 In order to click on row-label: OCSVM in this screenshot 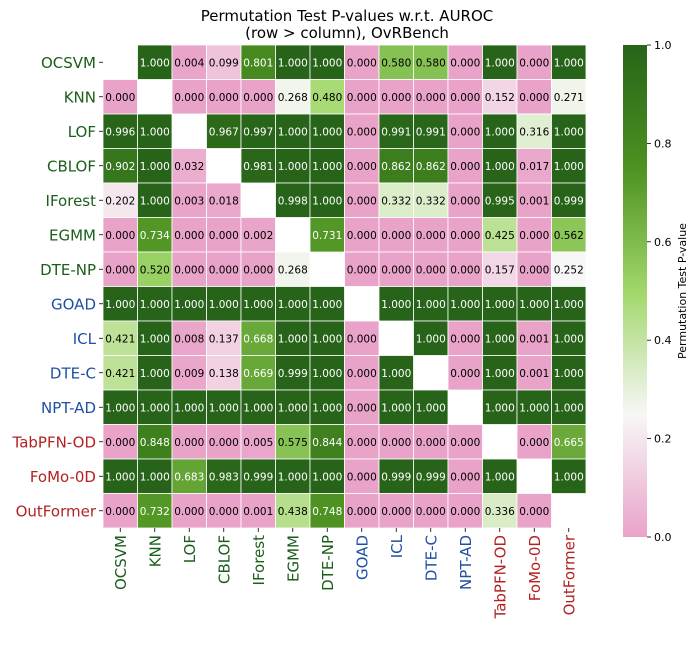, I will do `click(68, 63)`.